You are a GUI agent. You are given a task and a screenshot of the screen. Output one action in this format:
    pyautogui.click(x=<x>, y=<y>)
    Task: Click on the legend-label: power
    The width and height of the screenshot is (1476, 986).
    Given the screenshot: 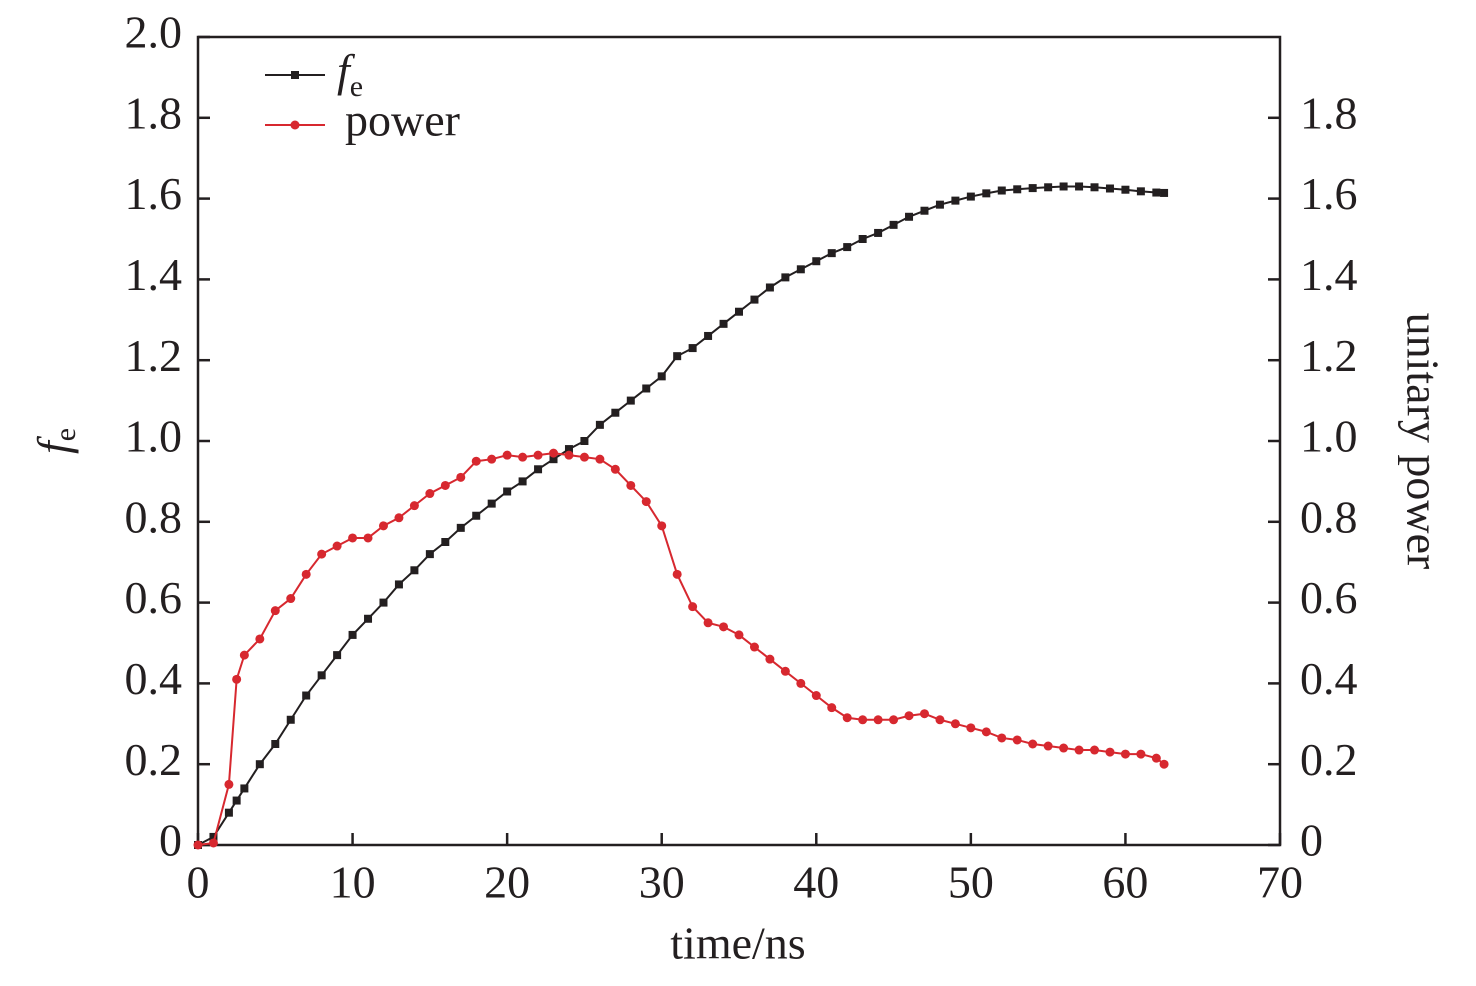 What is the action you would take?
    pyautogui.click(x=402, y=120)
    